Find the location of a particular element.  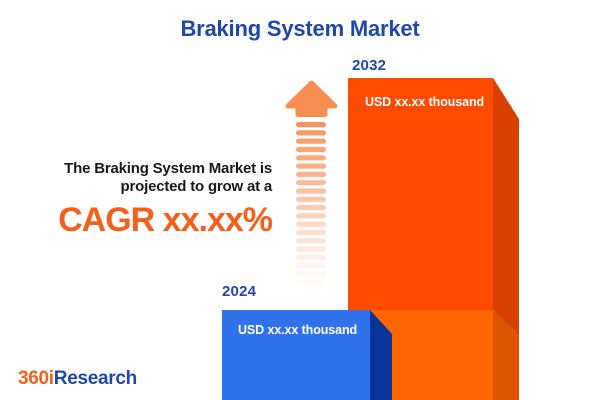

bar-2024-front is located at coordinates (296, 355).